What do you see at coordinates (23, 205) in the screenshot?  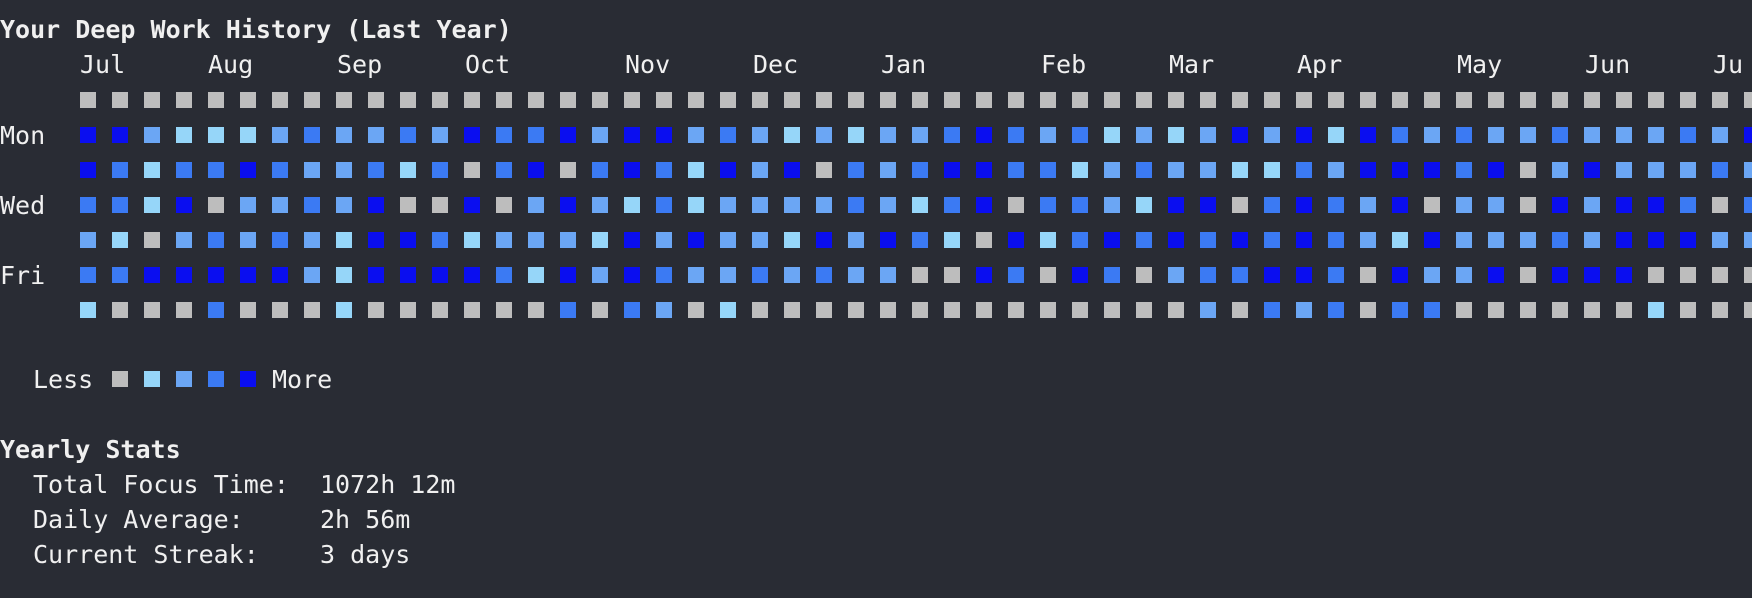 I see `day-label-wed: Wed` at bounding box center [23, 205].